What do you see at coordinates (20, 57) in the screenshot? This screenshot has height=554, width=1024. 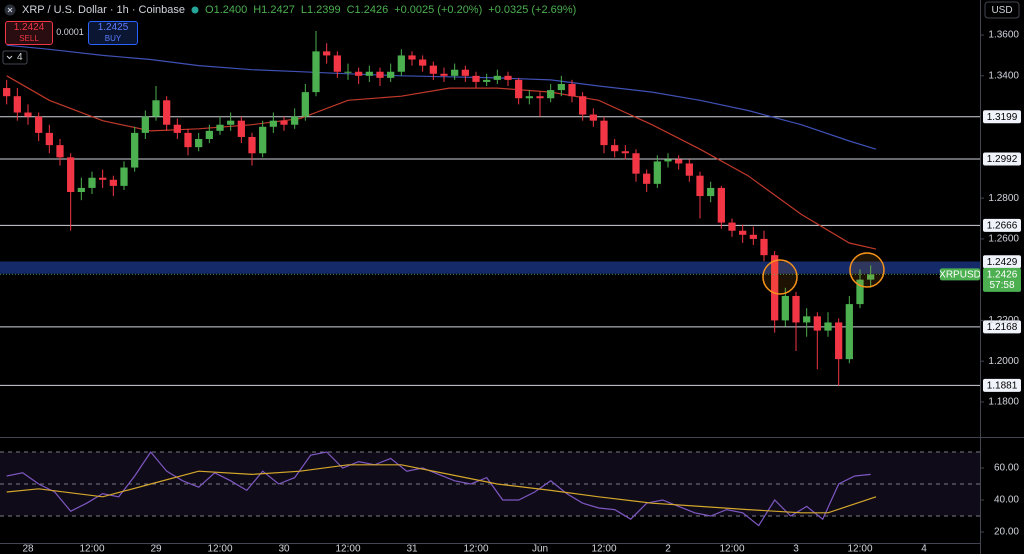 I see `indicator-count: 4` at bounding box center [20, 57].